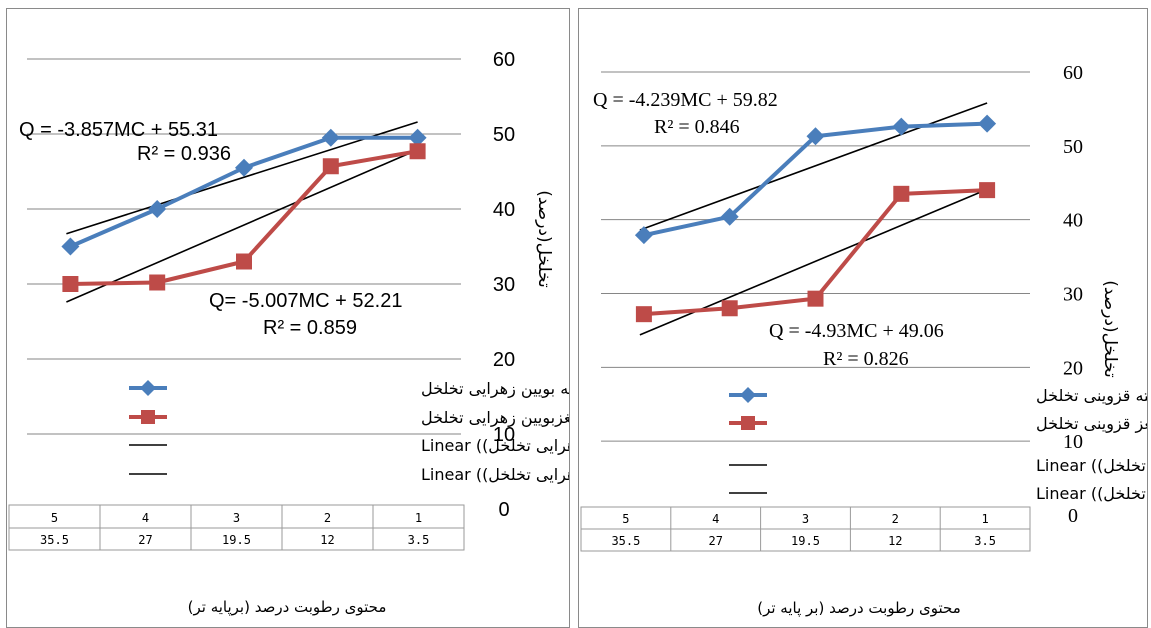  Describe the element at coordinates (1091, 396) in the screenshot. I see `legend-label: پسته قزوینی تخلخل` at that location.